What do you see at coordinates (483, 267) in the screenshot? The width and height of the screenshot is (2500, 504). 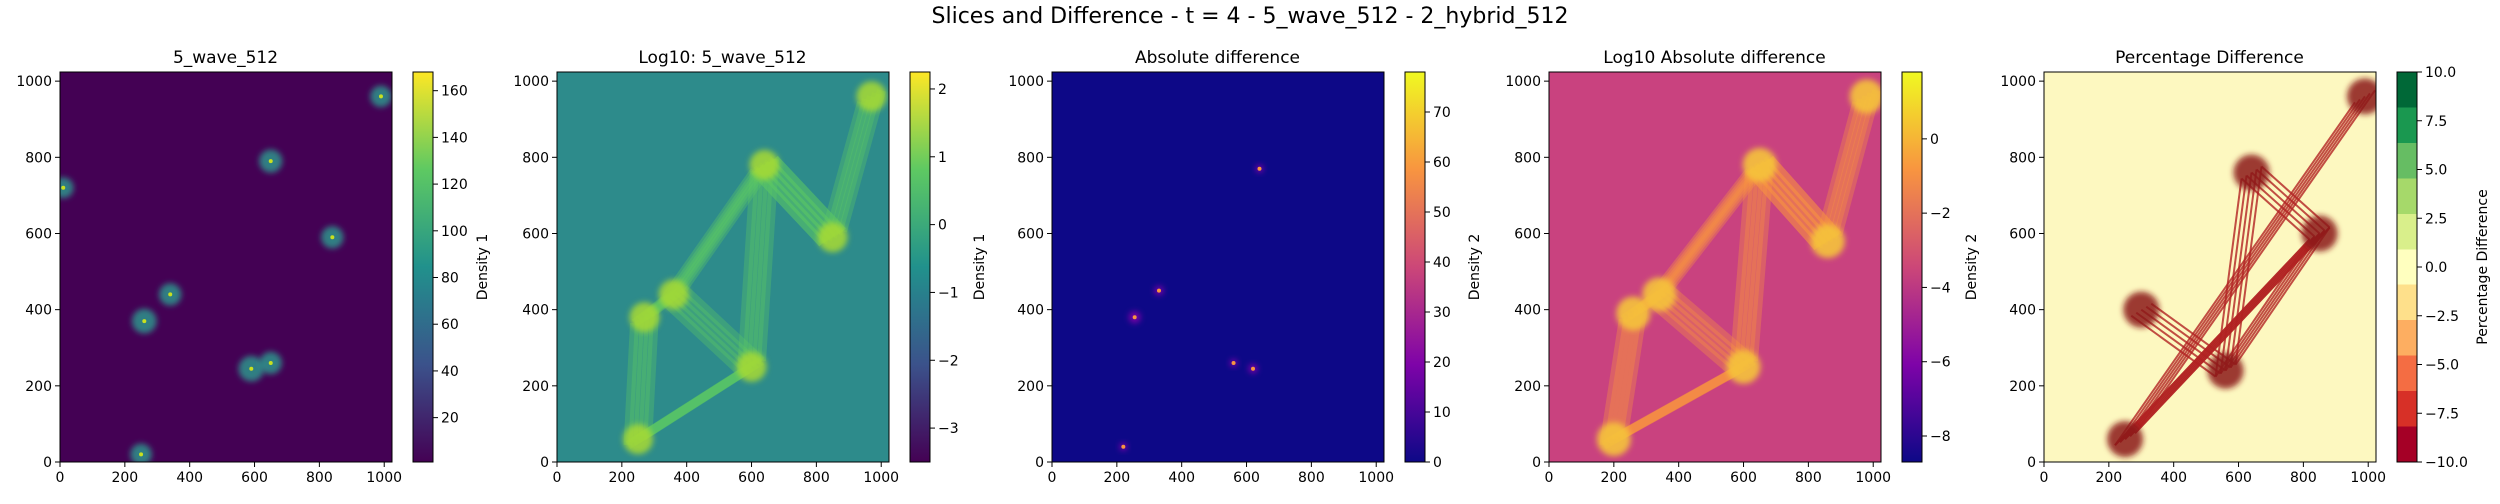 I see `colorbar-label: Density 1` at bounding box center [483, 267].